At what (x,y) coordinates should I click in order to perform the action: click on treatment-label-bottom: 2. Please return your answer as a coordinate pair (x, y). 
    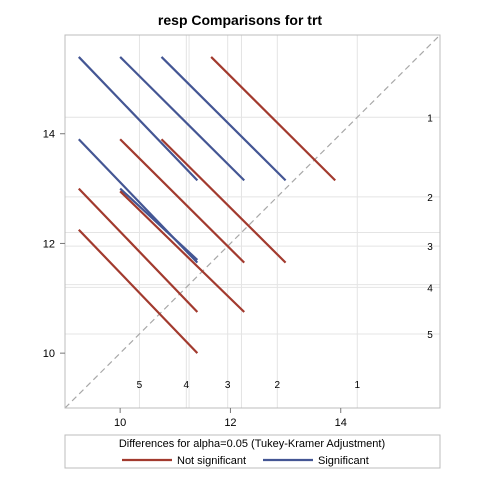
    Looking at the image, I should click on (278, 385).